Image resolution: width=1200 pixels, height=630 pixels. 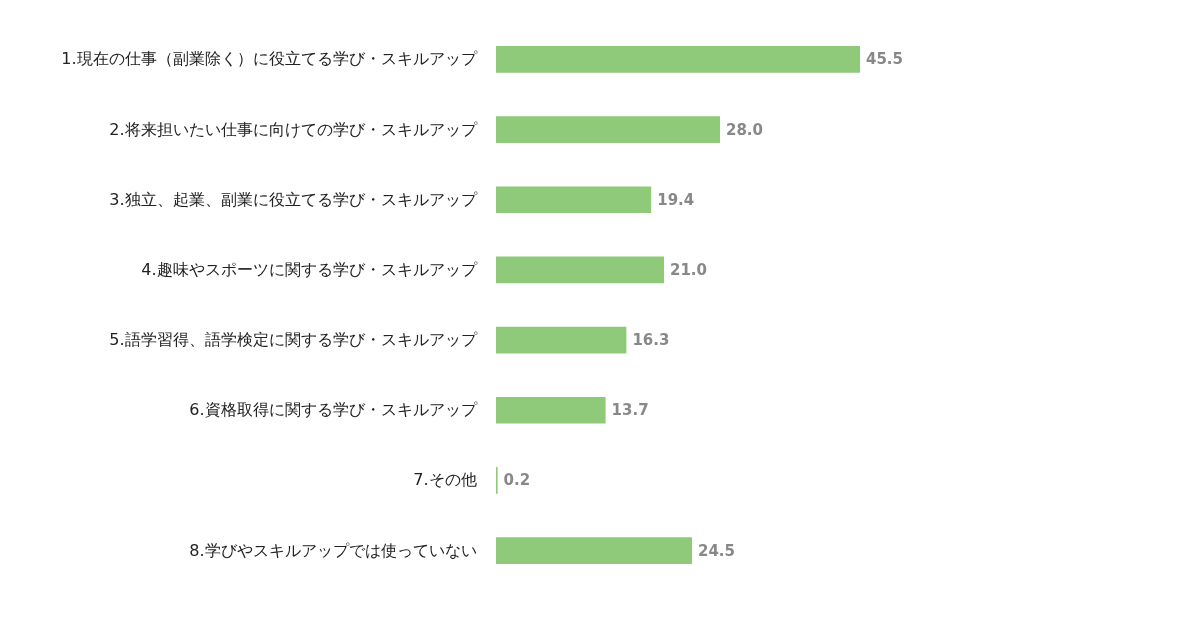 What do you see at coordinates (689, 269) in the screenshot?
I see `data-label: 21.0` at bounding box center [689, 269].